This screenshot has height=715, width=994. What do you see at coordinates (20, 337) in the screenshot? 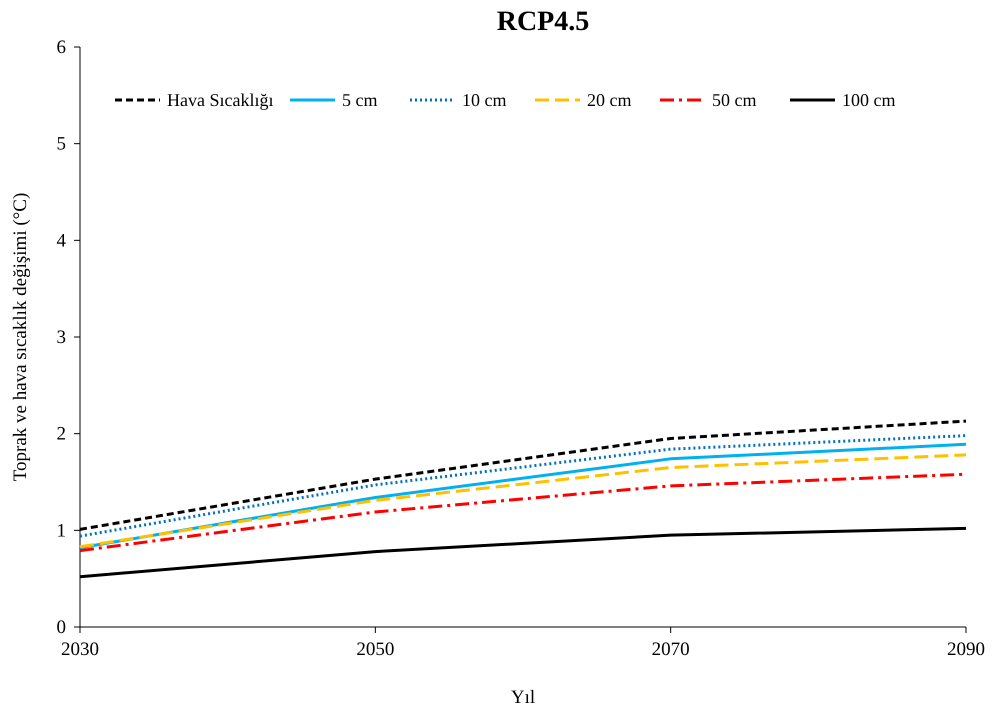
I see `y-axis-title: Toprak ve hava sıcaklık değişimi (°C)` at bounding box center [20, 337].